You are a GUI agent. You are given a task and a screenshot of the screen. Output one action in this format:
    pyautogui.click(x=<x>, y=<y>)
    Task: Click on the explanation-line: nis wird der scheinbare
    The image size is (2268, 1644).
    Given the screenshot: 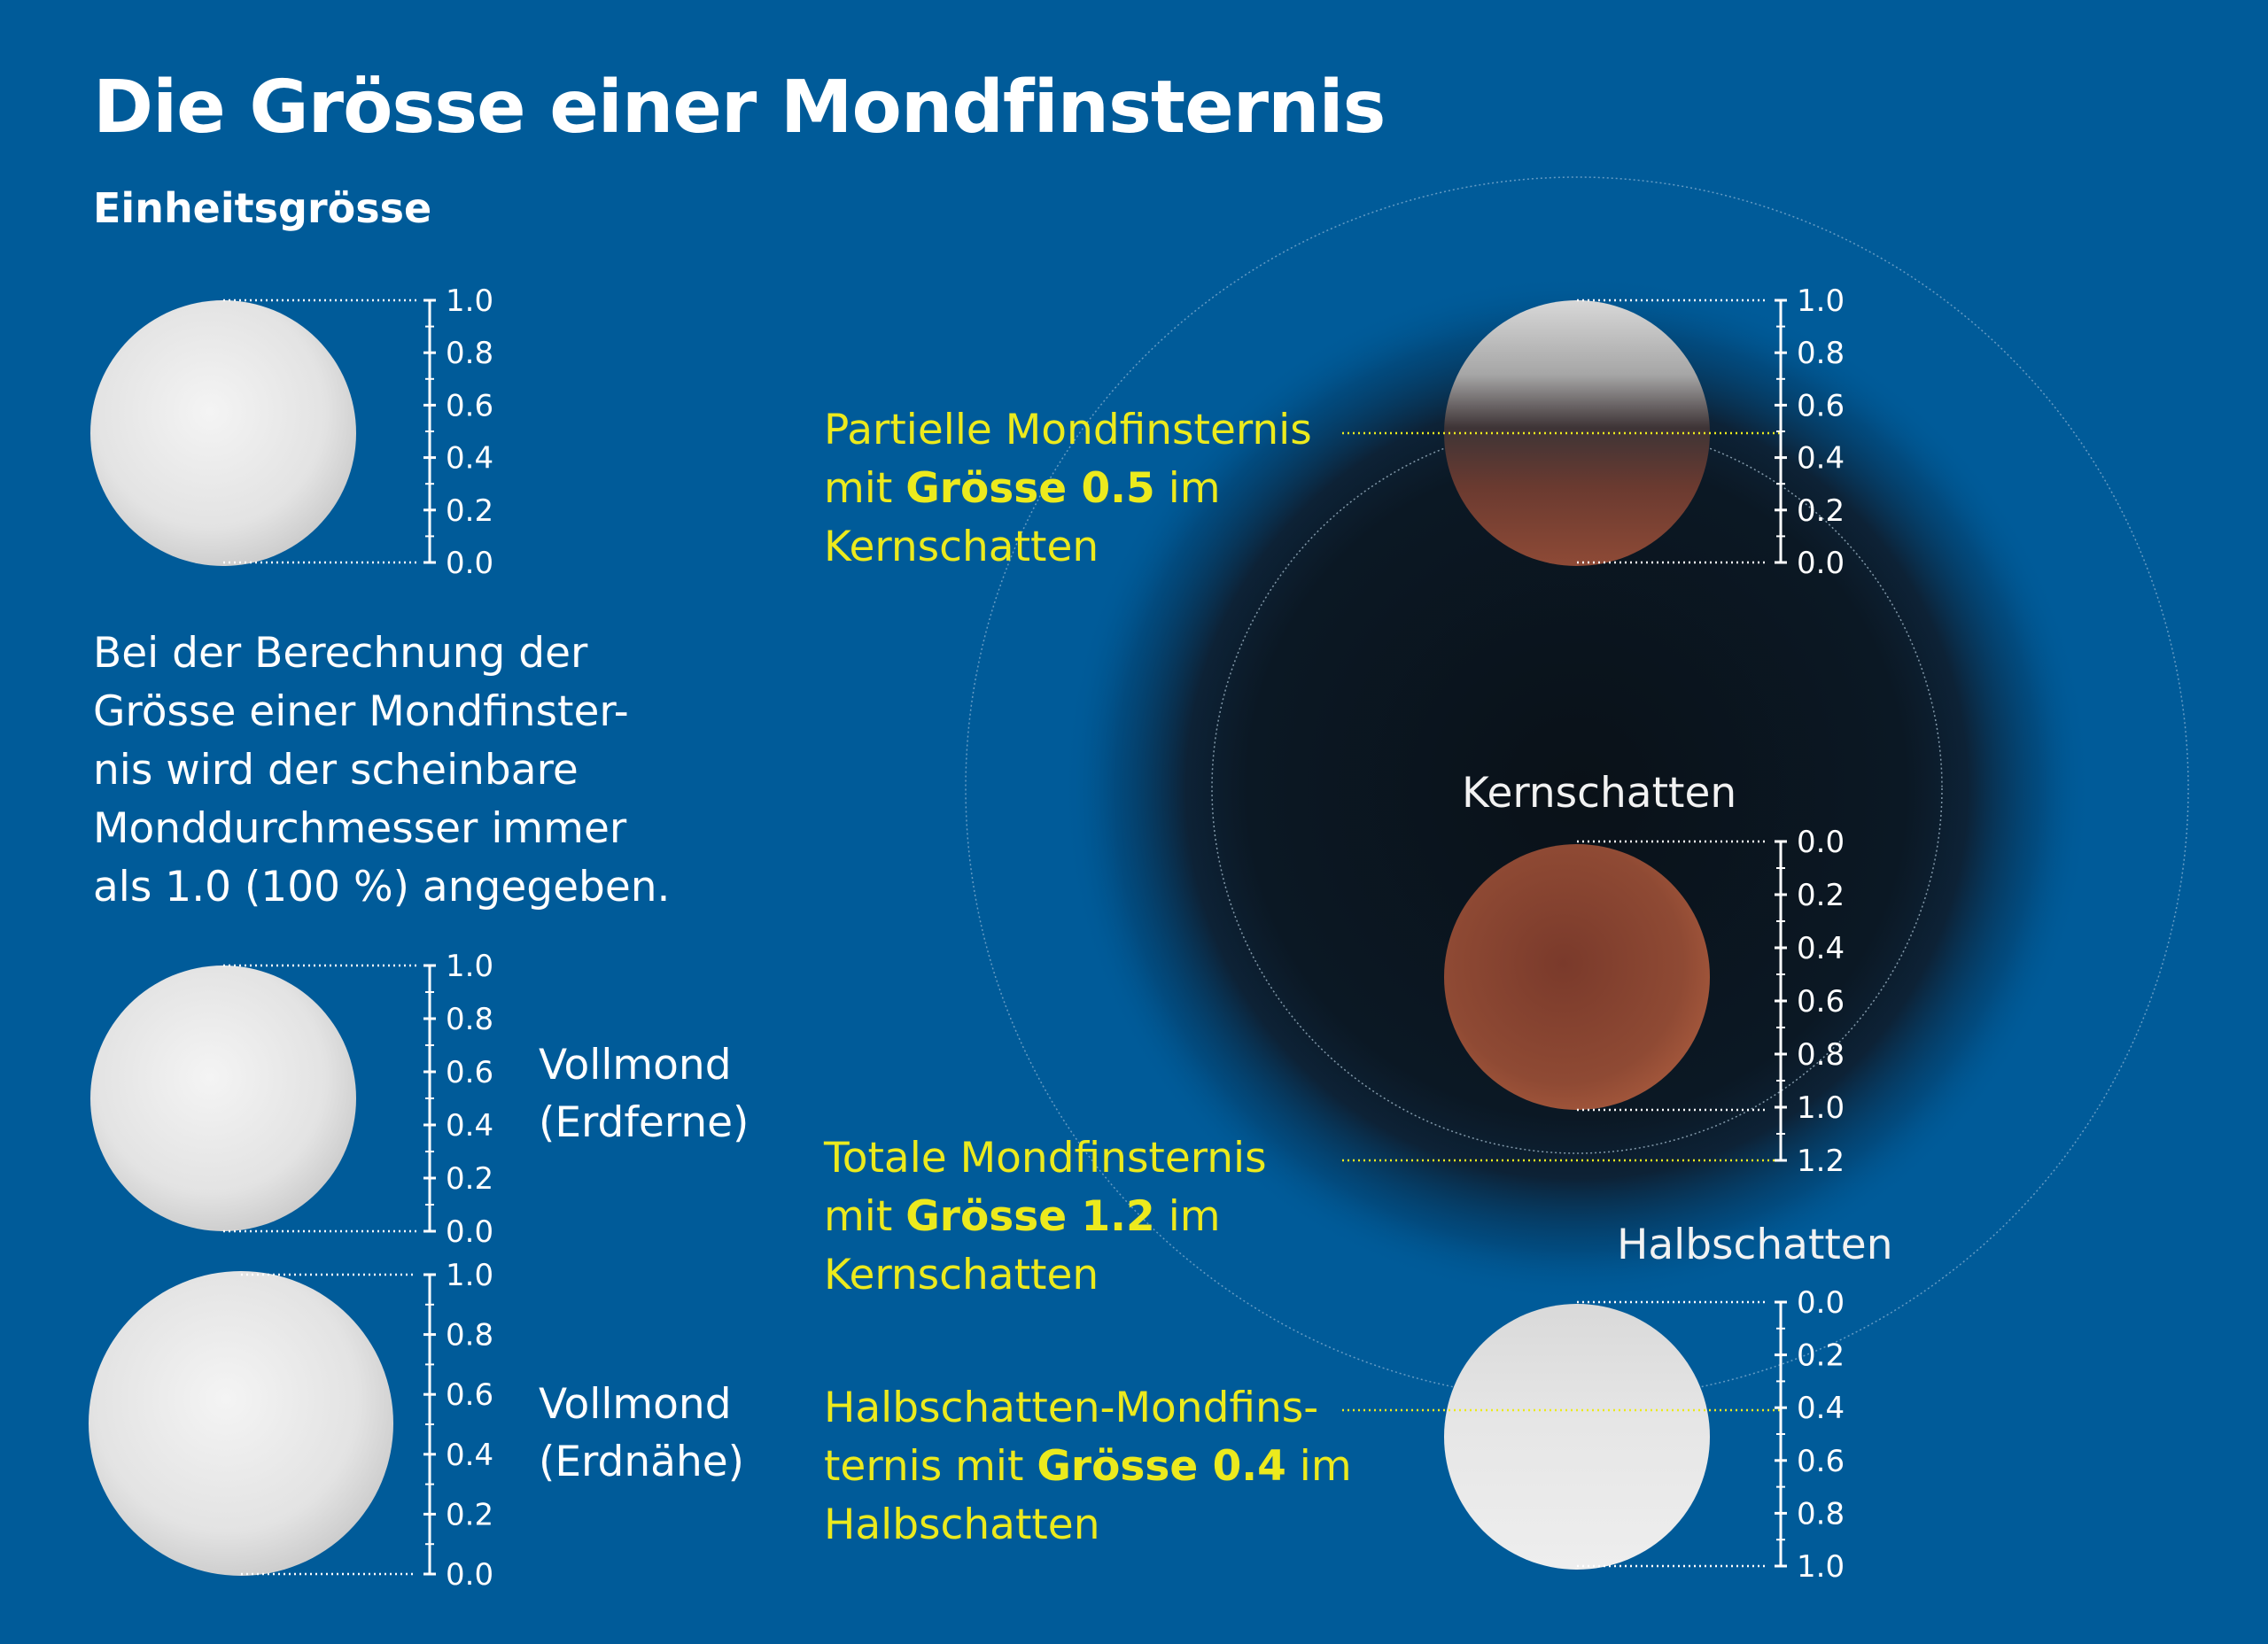 What is the action you would take?
    pyautogui.click(x=336, y=770)
    